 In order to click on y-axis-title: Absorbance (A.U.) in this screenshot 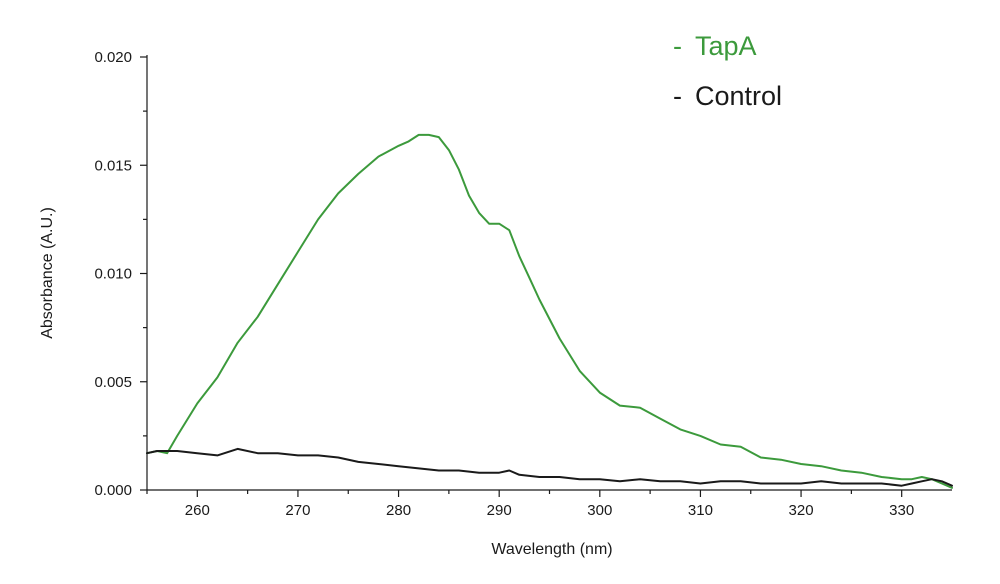, I will do `click(47, 273)`.